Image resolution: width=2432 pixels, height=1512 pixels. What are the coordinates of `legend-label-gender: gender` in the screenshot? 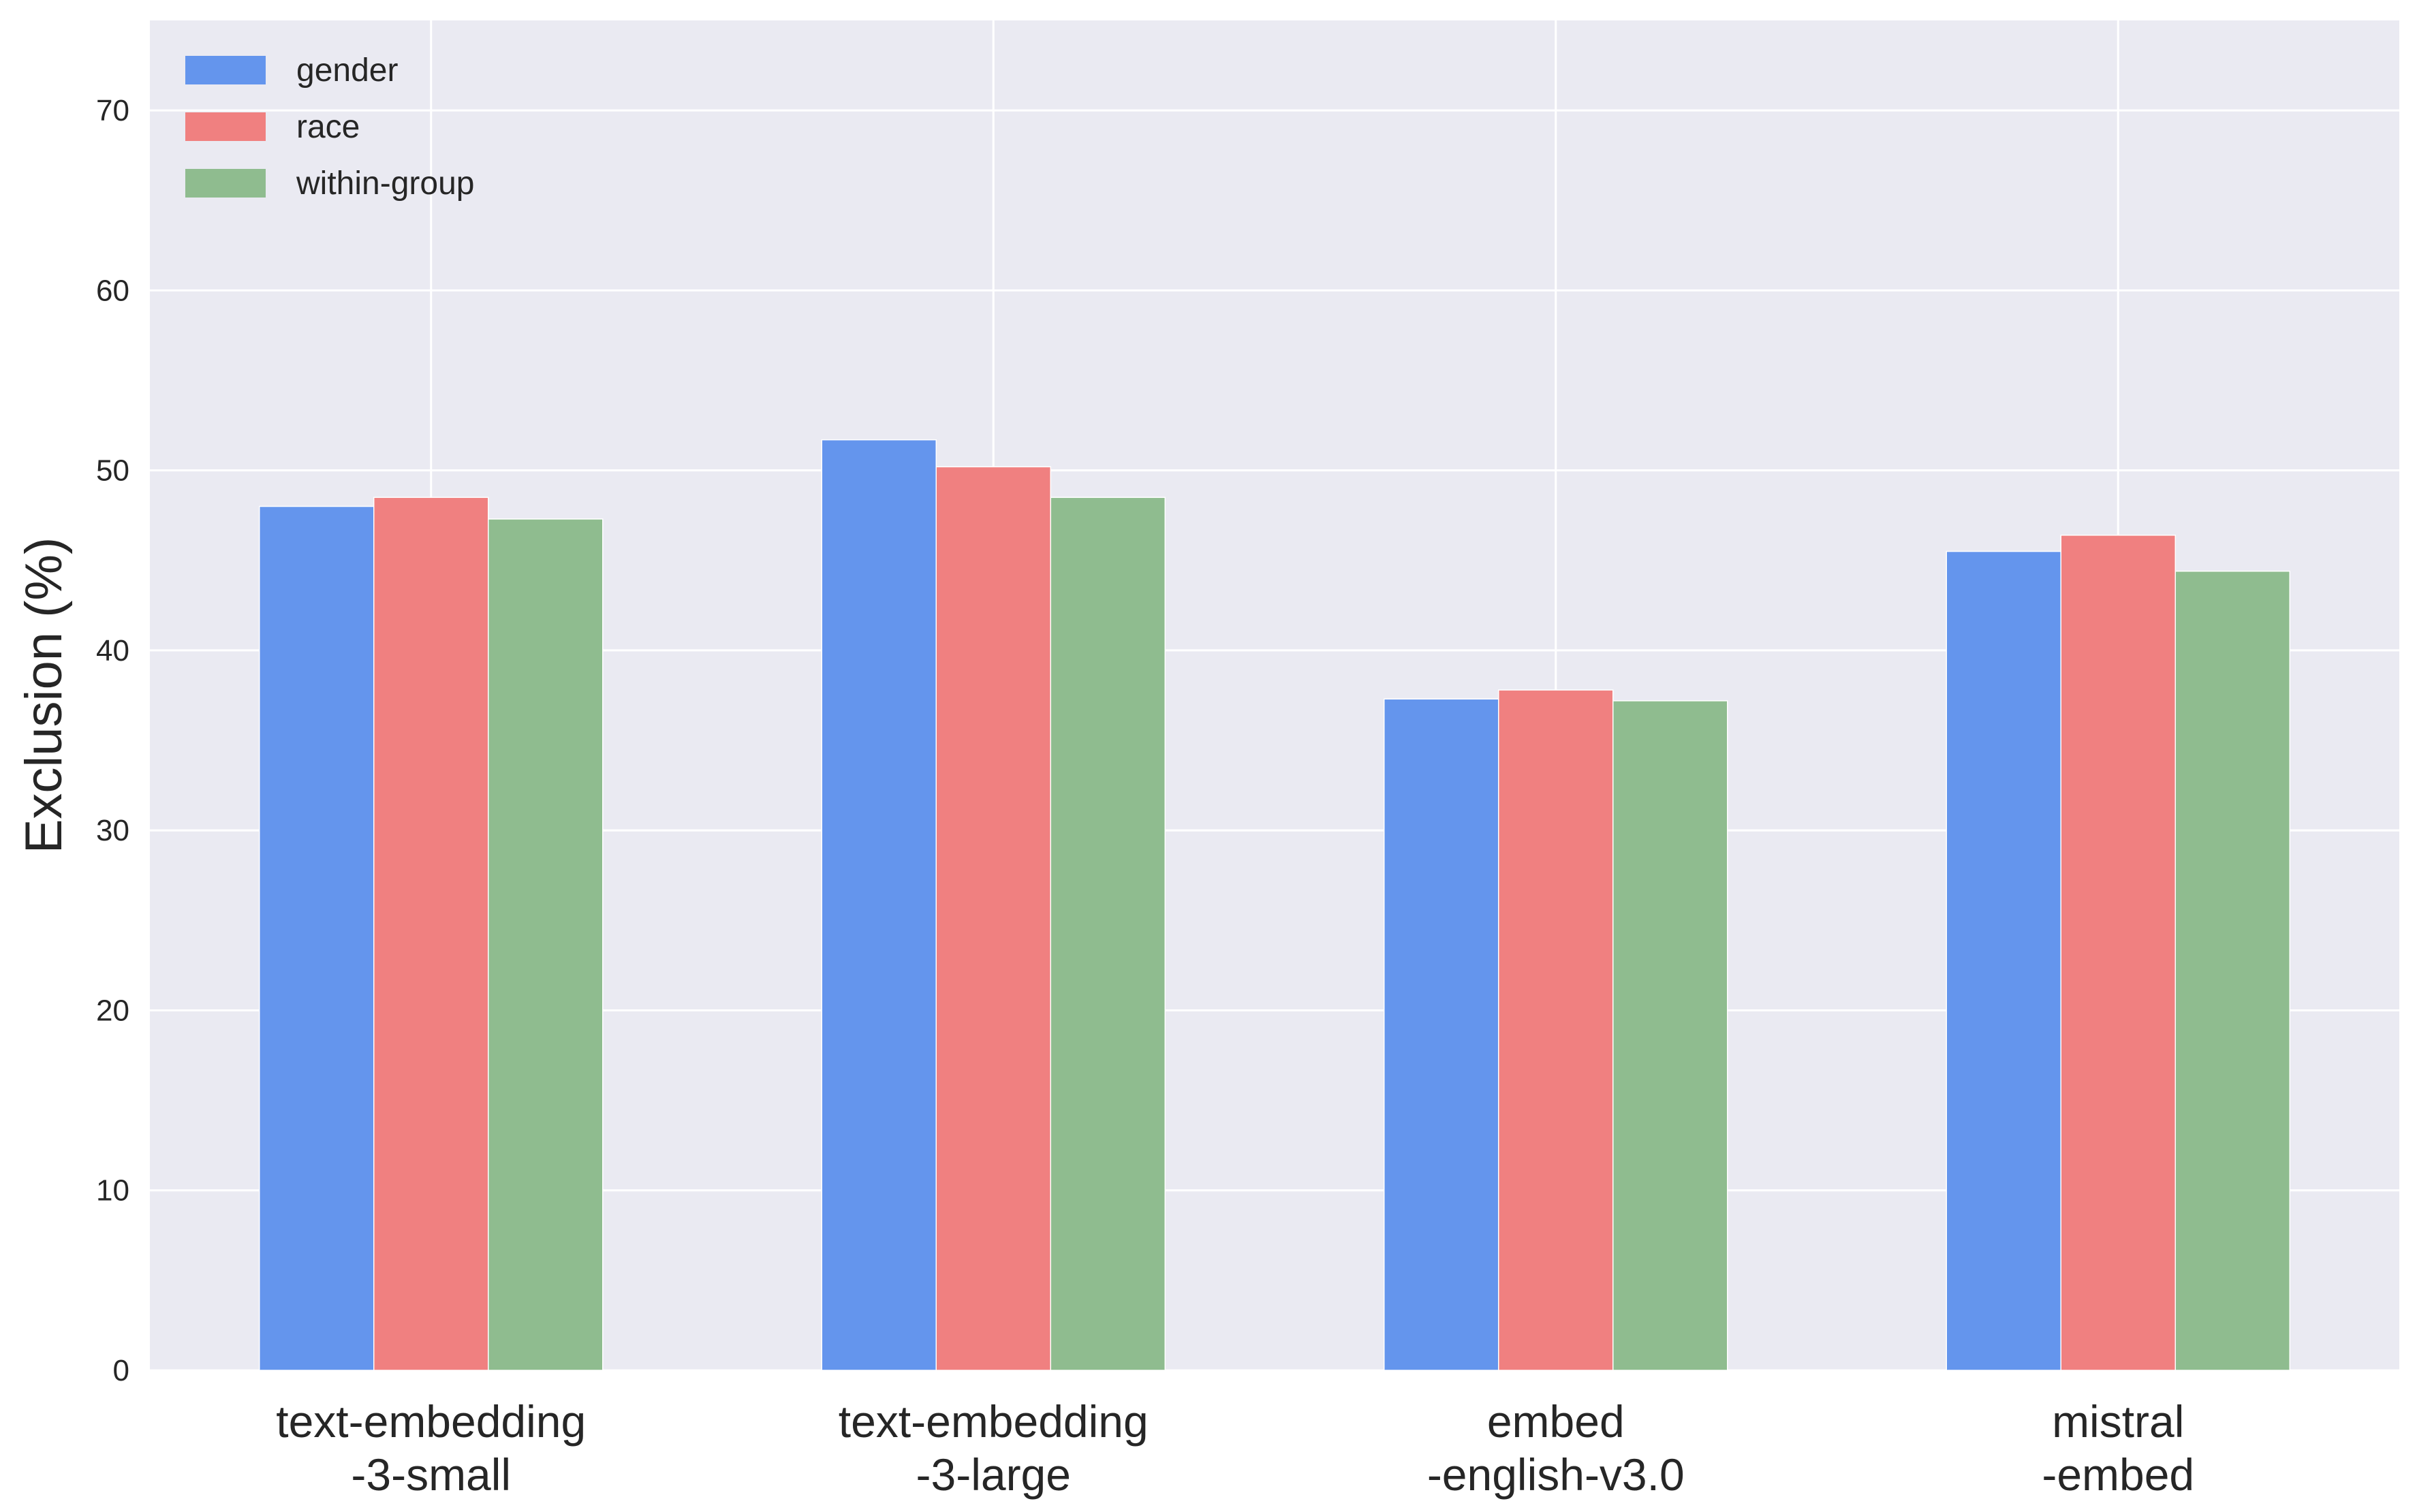 It's located at (347, 70).